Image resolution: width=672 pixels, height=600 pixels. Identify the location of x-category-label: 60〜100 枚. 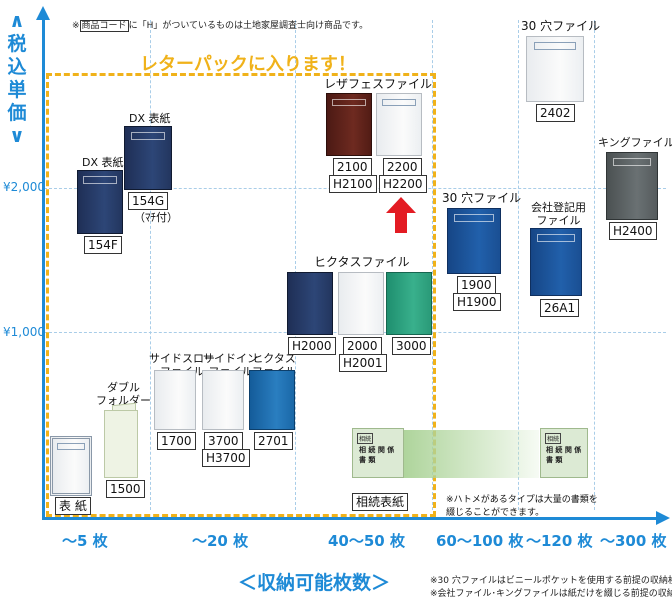
(480, 541).